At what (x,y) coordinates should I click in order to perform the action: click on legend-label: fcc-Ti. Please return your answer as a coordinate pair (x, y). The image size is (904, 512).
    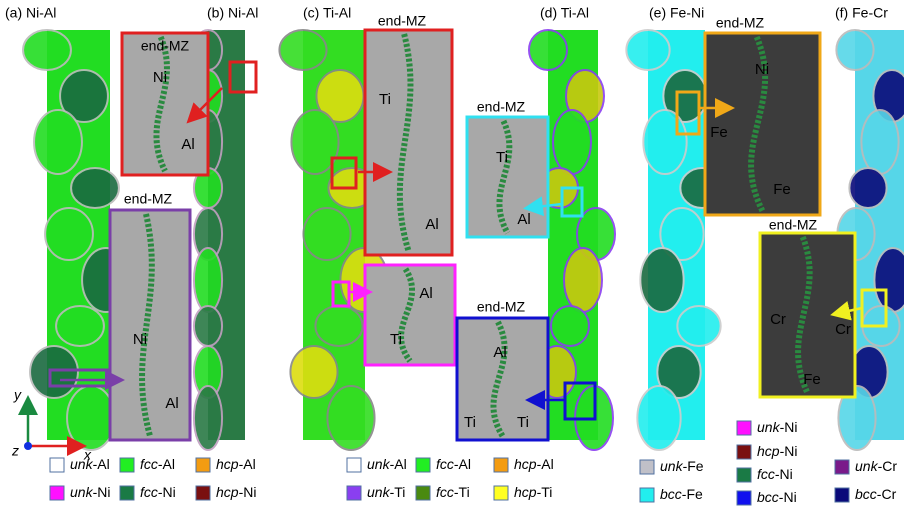
    Looking at the image, I should click on (453, 492).